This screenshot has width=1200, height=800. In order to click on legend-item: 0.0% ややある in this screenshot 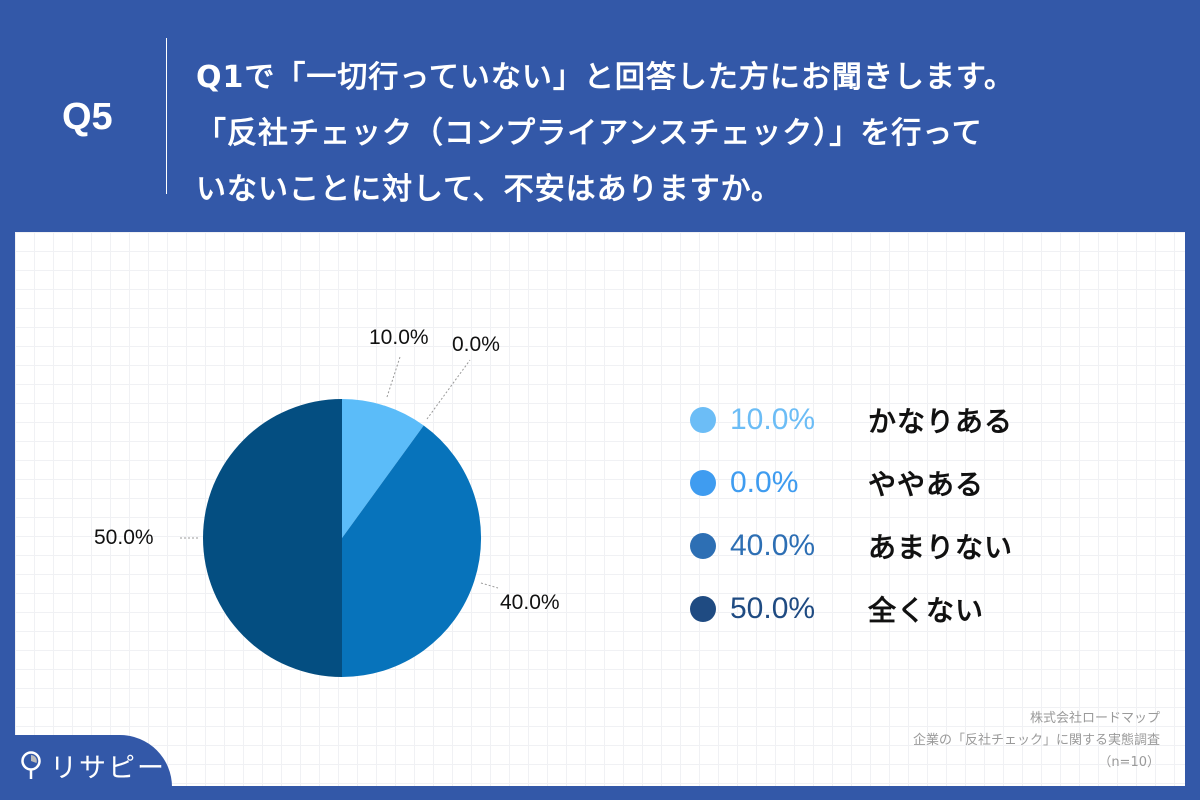, I will do `click(851, 482)`.